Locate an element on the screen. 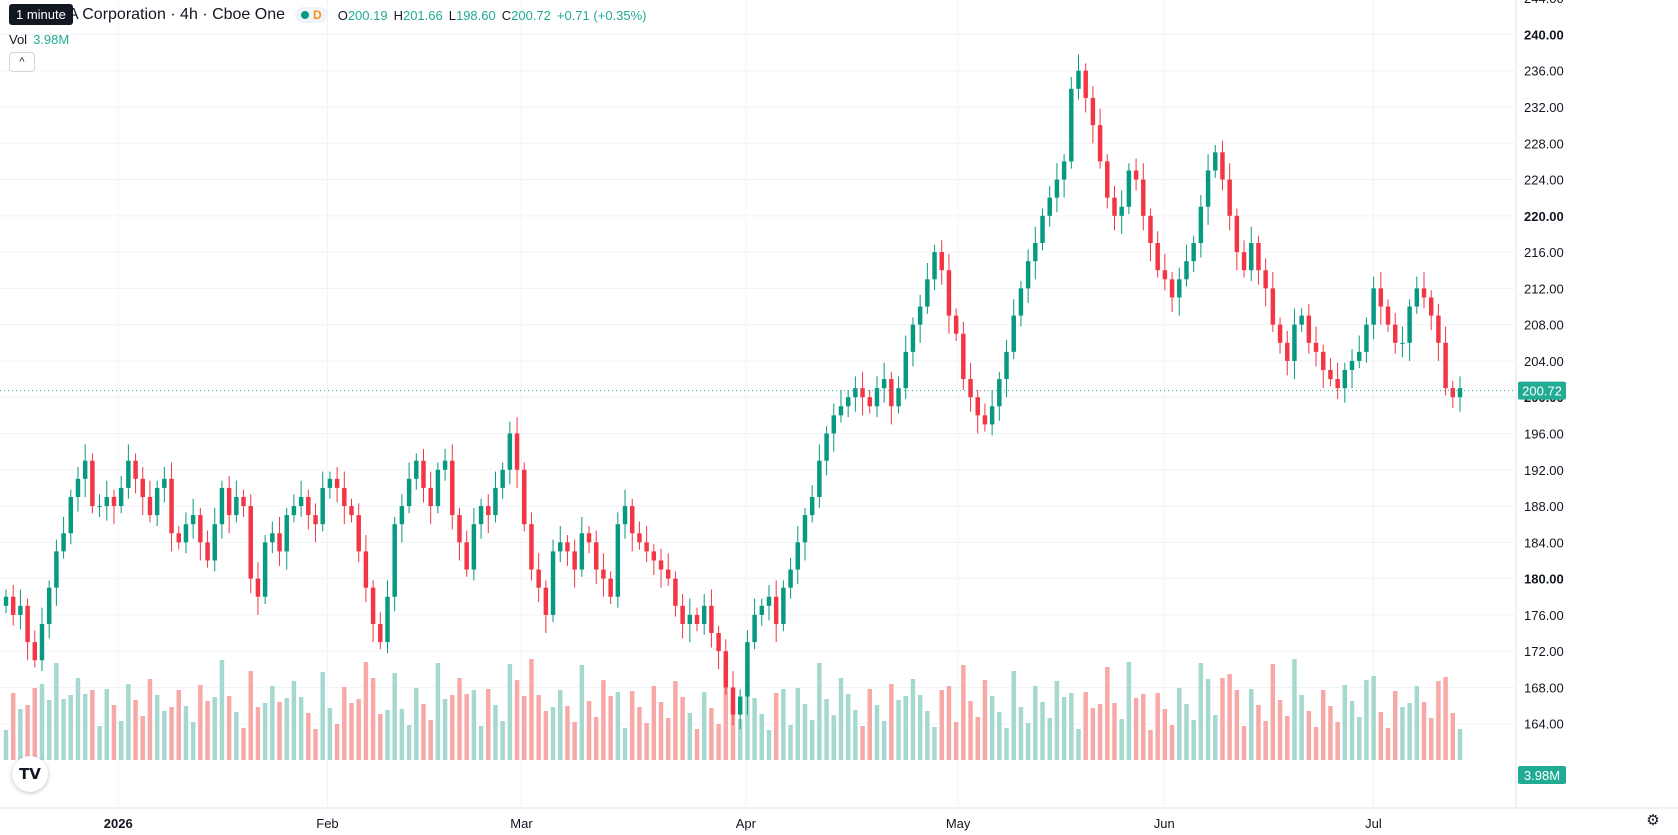 The height and width of the screenshot is (835, 1678). symbol-title: A Corporation · 4h · Cboe One is located at coordinates (177, 14).